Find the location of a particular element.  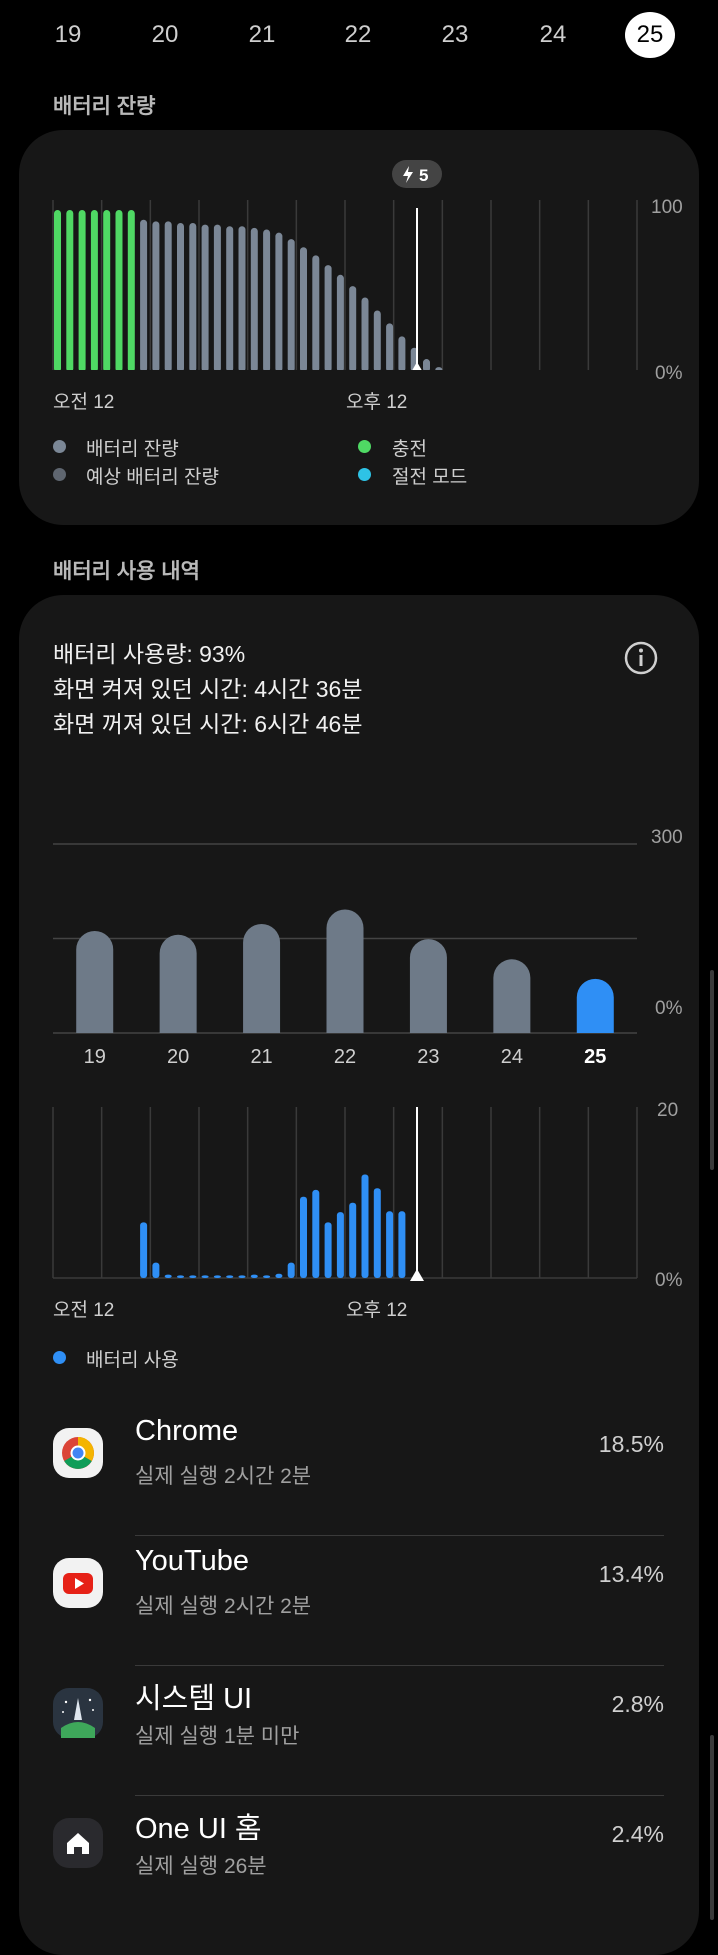

day-23: 23 is located at coordinates (455, 34).